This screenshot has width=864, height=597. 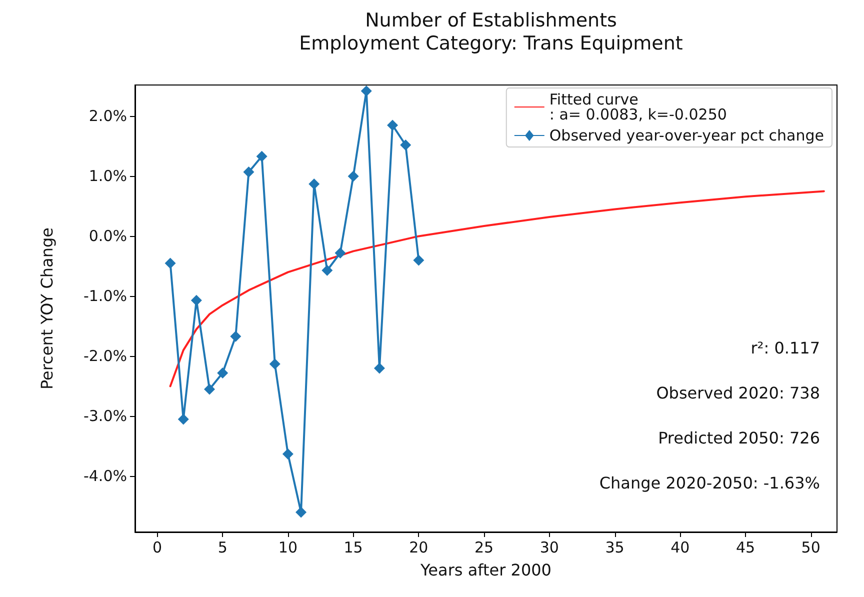 What do you see at coordinates (353, 547) in the screenshot?
I see `x-tick-label: 15` at bounding box center [353, 547].